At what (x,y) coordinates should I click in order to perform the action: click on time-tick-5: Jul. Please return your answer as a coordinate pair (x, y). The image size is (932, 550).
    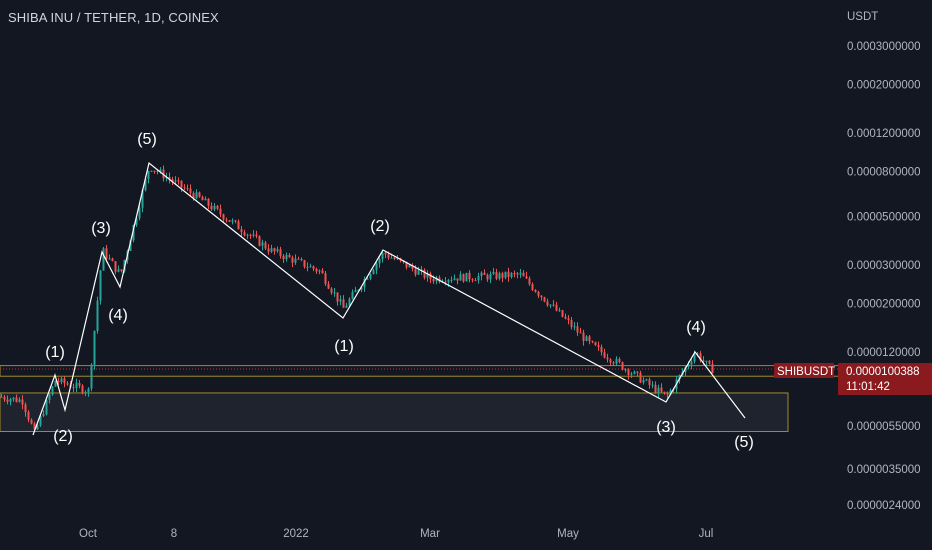
    Looking at the image, I should click on (706, 534).